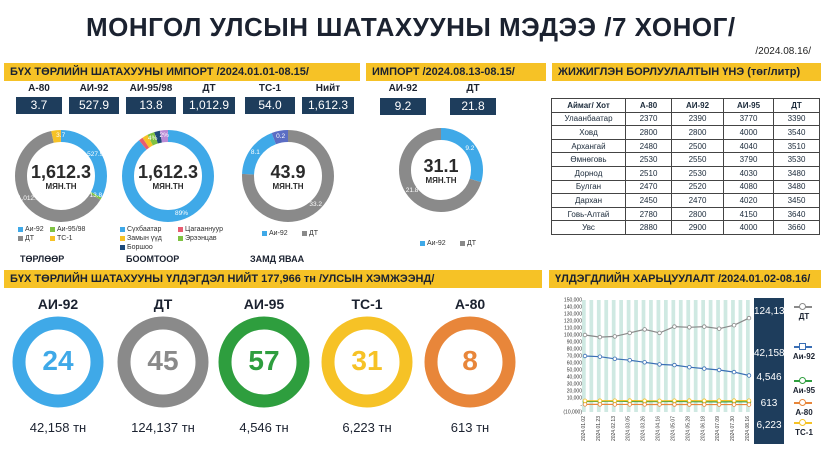  What do you see at coordinates (28, 199) in the screenshot?
I see `import-donut-0-segment-label-2: 1,012.9` at bounding box center [28, 199].